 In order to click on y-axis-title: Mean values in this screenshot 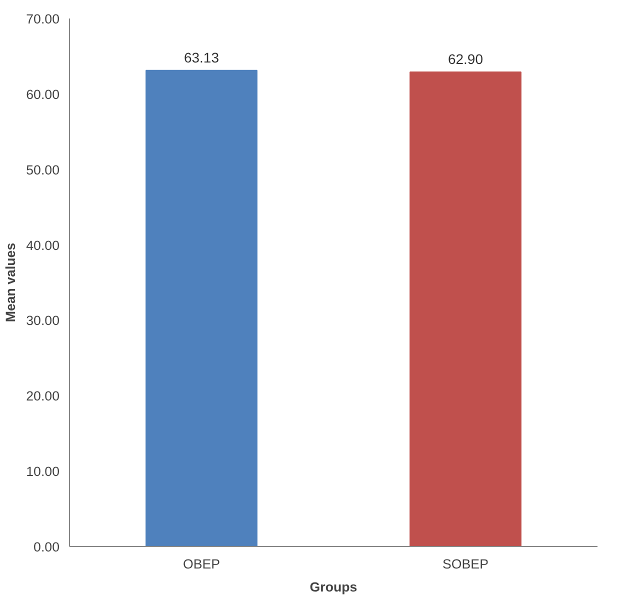, I will do `click(10, 282)`.